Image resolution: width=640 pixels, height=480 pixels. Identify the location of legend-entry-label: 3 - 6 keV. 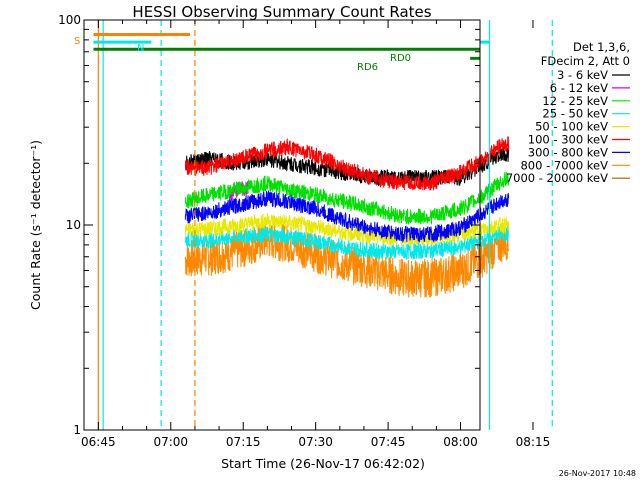
(582, 75).